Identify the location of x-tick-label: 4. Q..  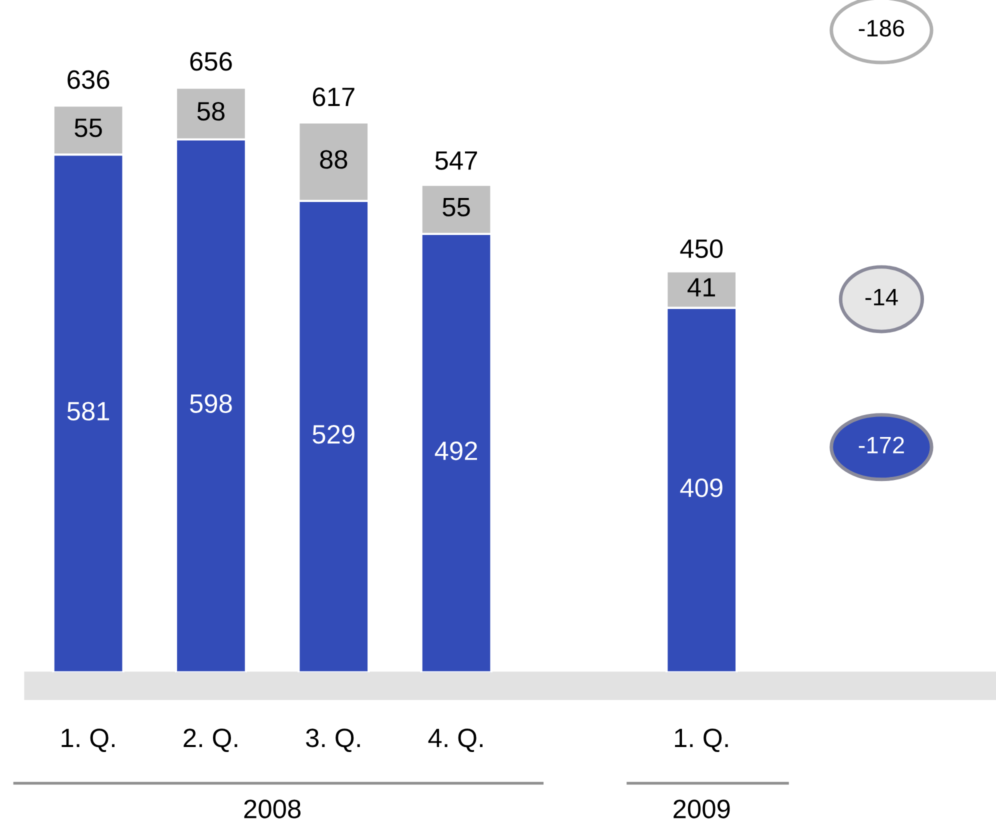
(455, 740).